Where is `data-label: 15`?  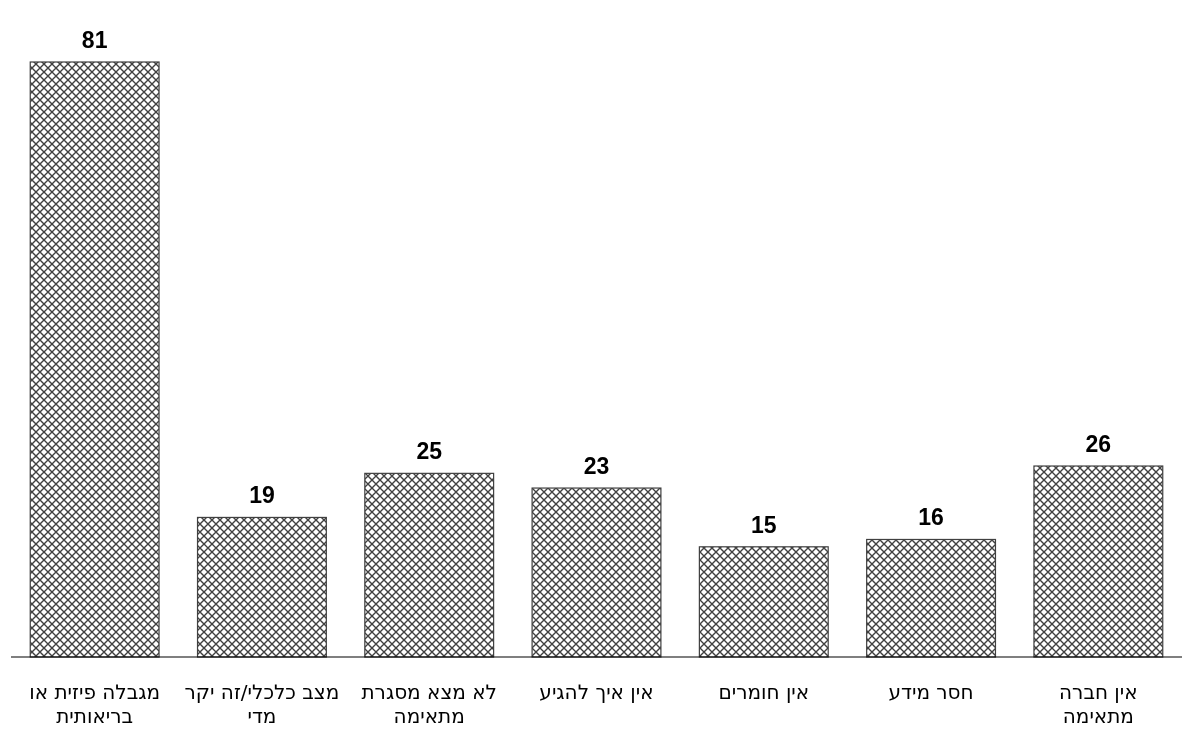
data-label: 15 is located at coordinates (763, 524).